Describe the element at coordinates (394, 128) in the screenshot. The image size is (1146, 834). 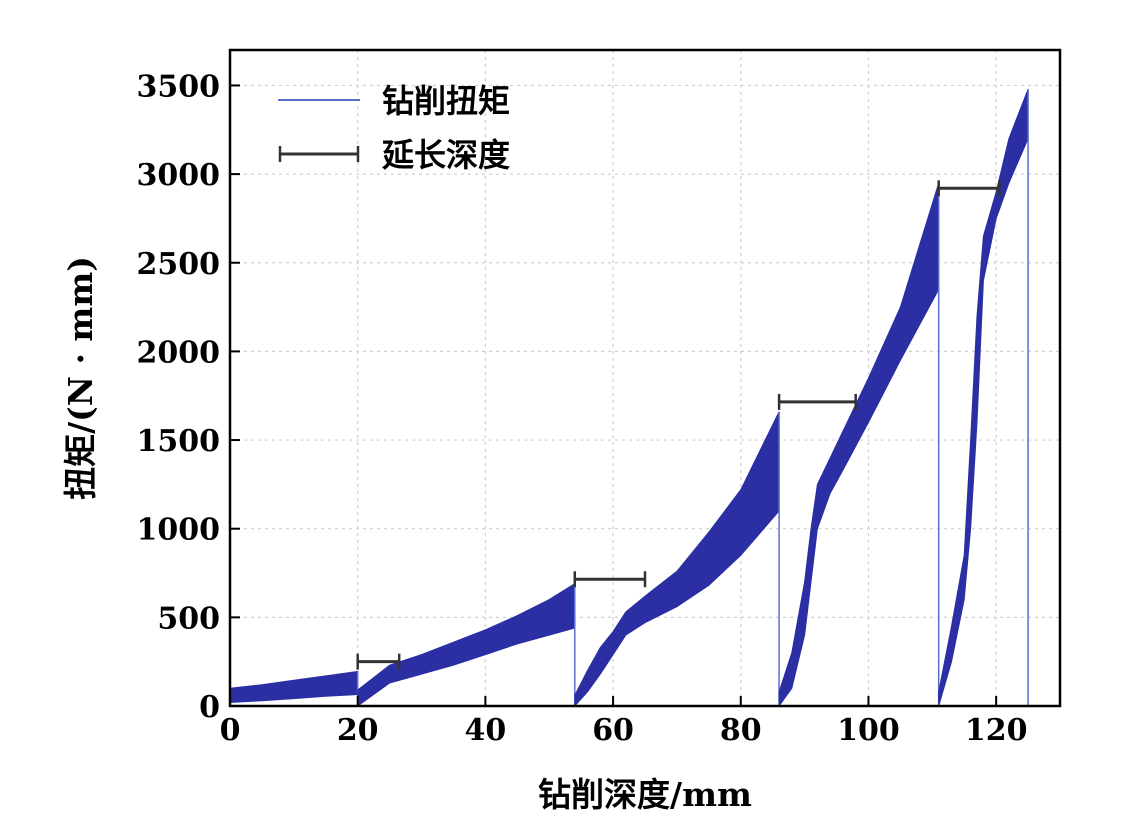
I see `legend: 钻削扭矩 延长深度` at that location.